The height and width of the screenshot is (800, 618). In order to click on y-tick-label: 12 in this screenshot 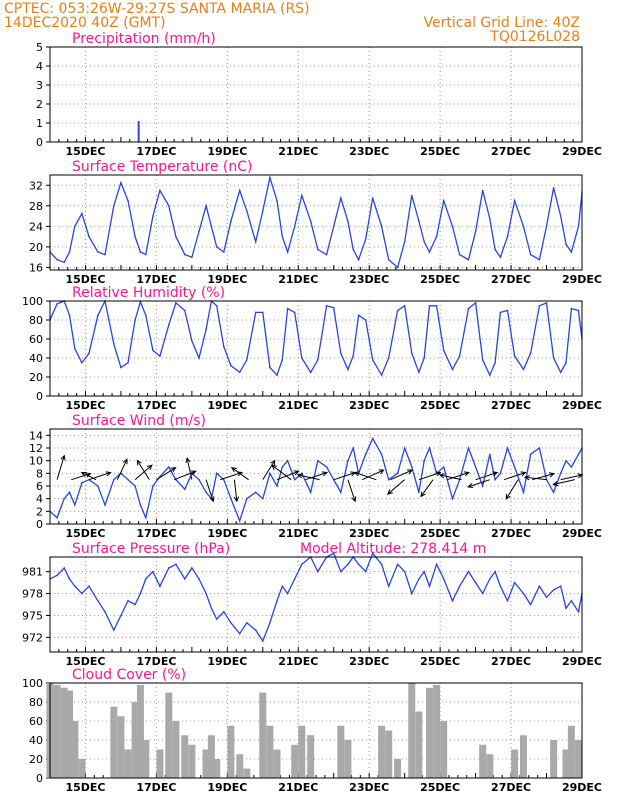, I will do `click(36, 448)`.